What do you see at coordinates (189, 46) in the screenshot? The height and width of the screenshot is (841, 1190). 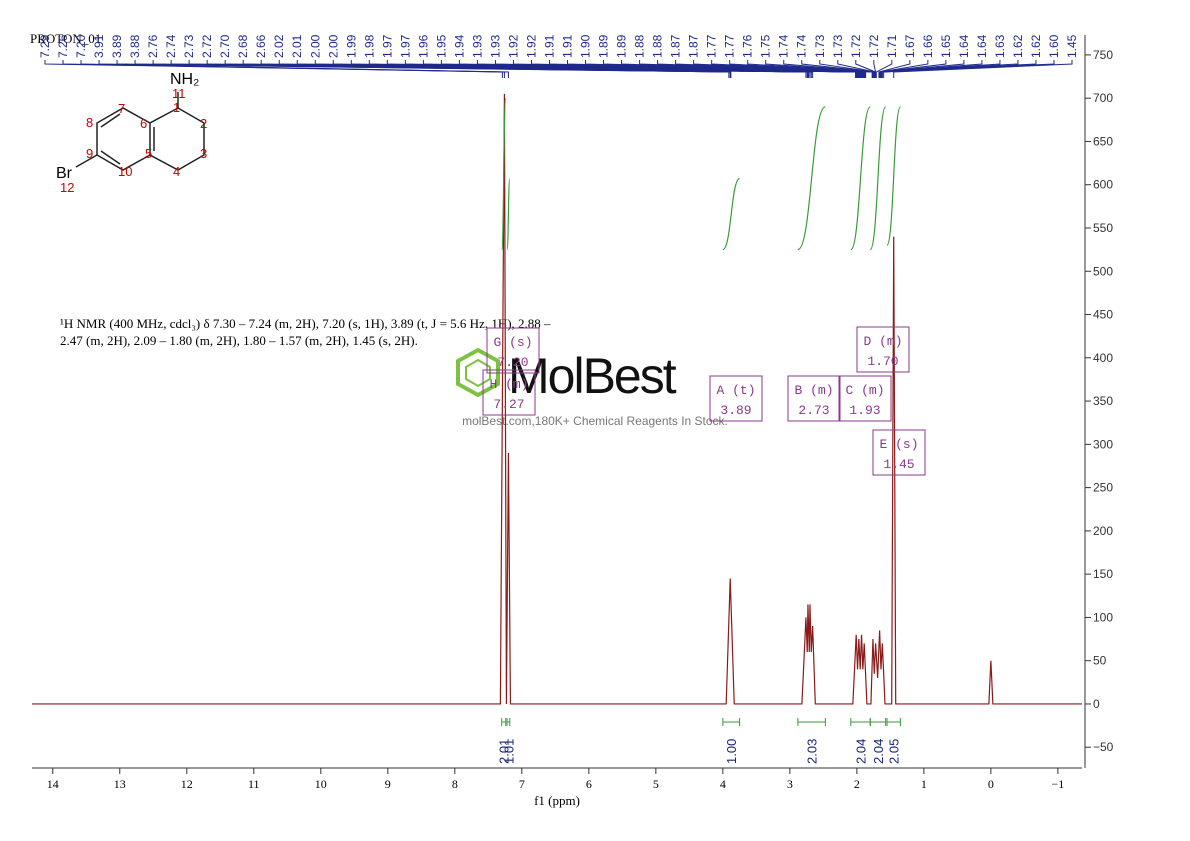 I see `peak-label: 2.73` at bounding box center [189, 46].